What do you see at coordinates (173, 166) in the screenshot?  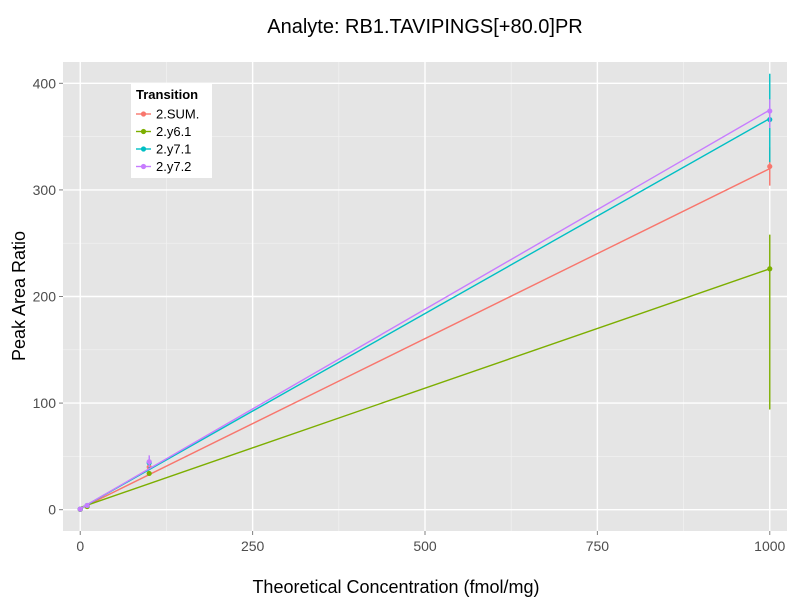 I see `legend-label: 2.y7.2` at bounding box center [173, 166].